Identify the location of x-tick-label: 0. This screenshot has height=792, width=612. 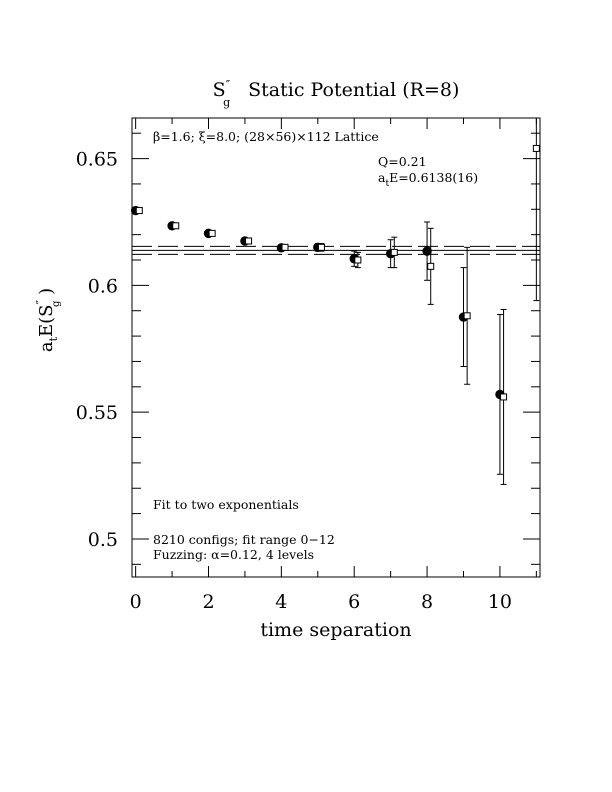
(136, 602).